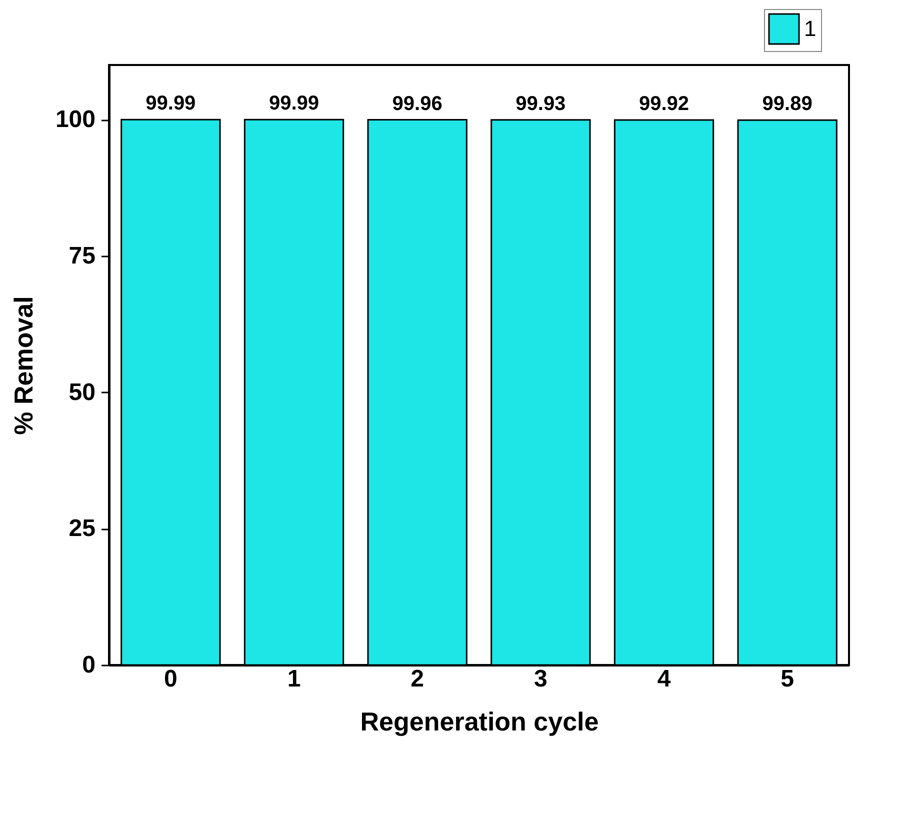 The height and width of the screenshot is (821, 915). Describe the element at coordinates (23, 365) in the screenshot. I see `y-axis-title: % Removal` at that location.